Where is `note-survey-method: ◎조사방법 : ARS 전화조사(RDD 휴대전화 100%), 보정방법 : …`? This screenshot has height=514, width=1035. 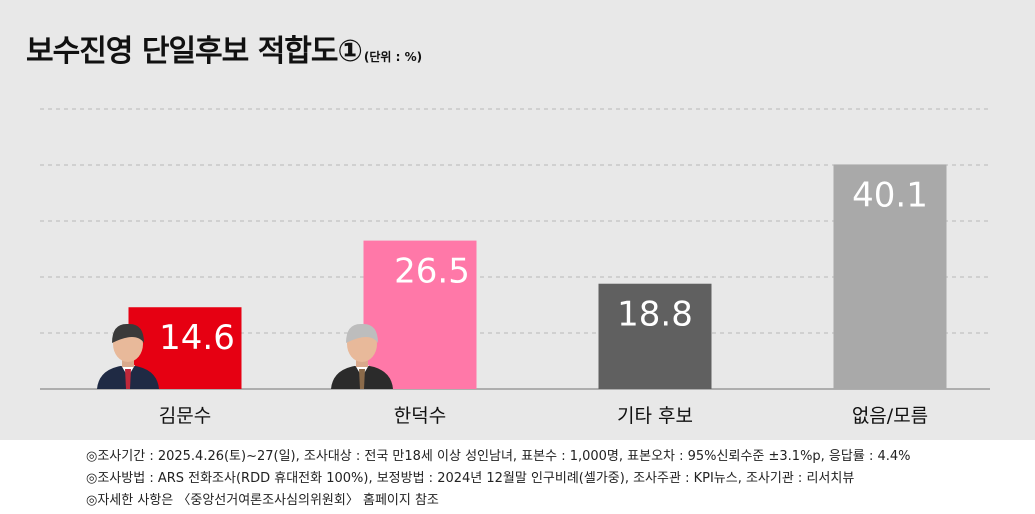 note-survey-method: ◎조사방법 : ARS 전화조사(RDD 휴대전화 100%), 보정방법 : … is located at coordinates (470, 478).